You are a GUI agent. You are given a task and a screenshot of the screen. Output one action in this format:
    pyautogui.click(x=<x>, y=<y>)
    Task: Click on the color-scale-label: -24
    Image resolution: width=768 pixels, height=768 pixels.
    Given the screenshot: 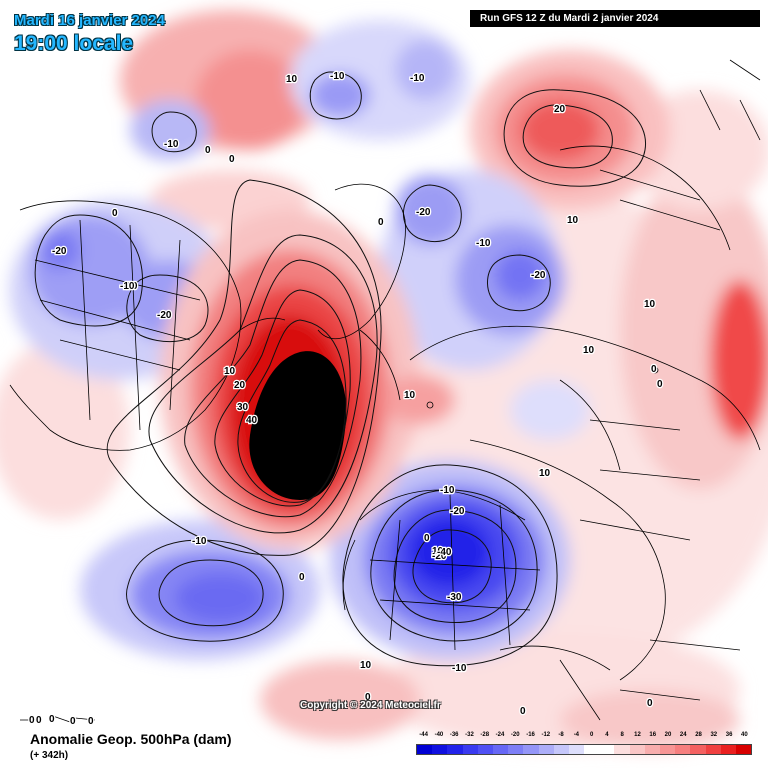 What is the action you would take?
    pyautogui.click(x=500, y=735)
    